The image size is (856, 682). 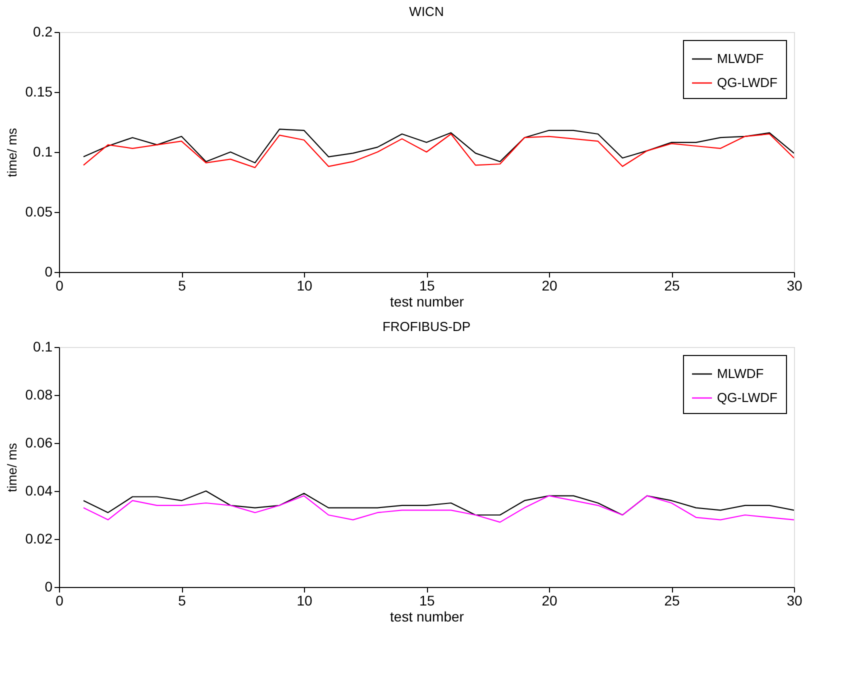 I want to click on chart-title: WICN, so click(x=426, y=11).